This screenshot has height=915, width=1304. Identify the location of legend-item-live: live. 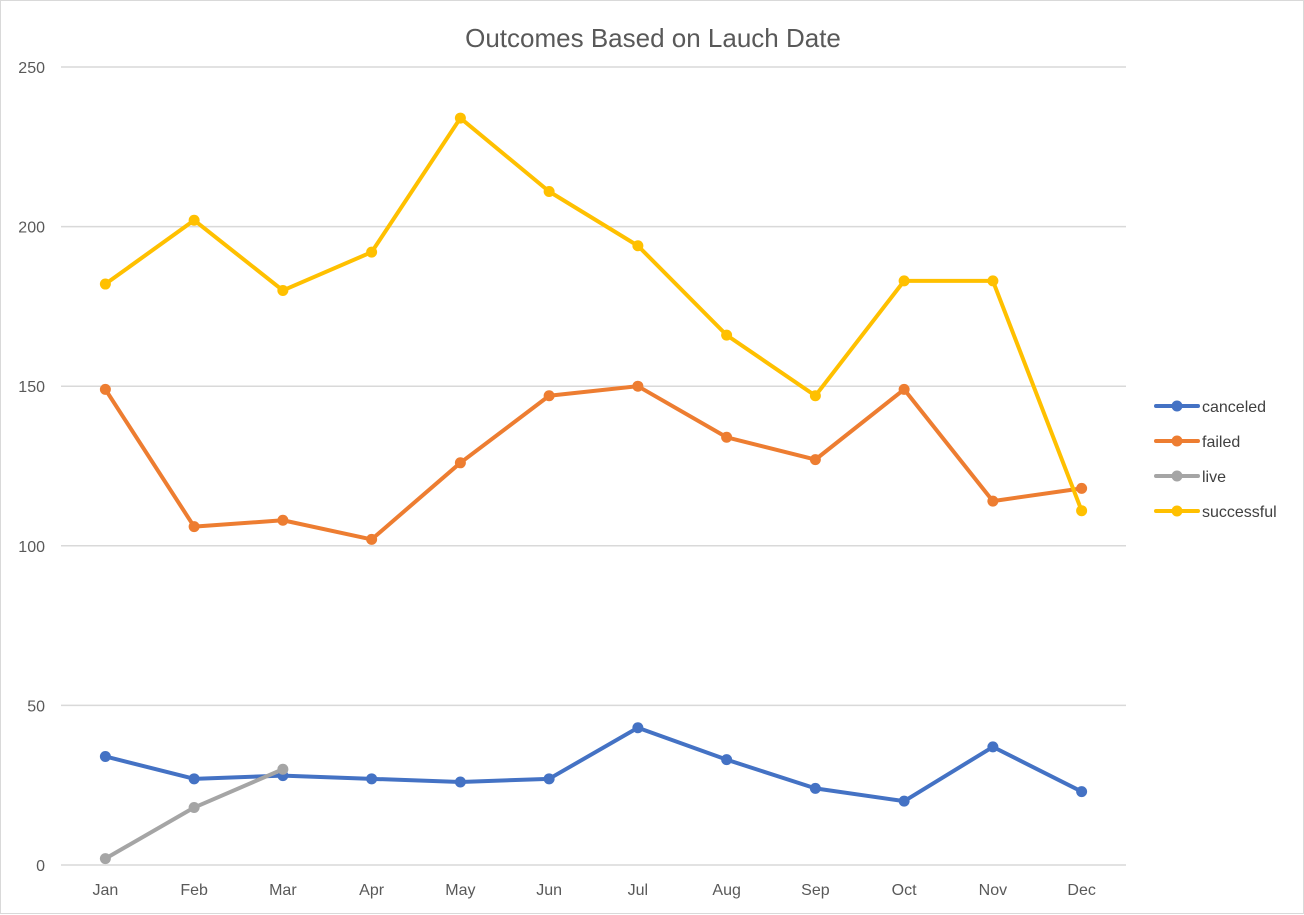
(1190, 477).